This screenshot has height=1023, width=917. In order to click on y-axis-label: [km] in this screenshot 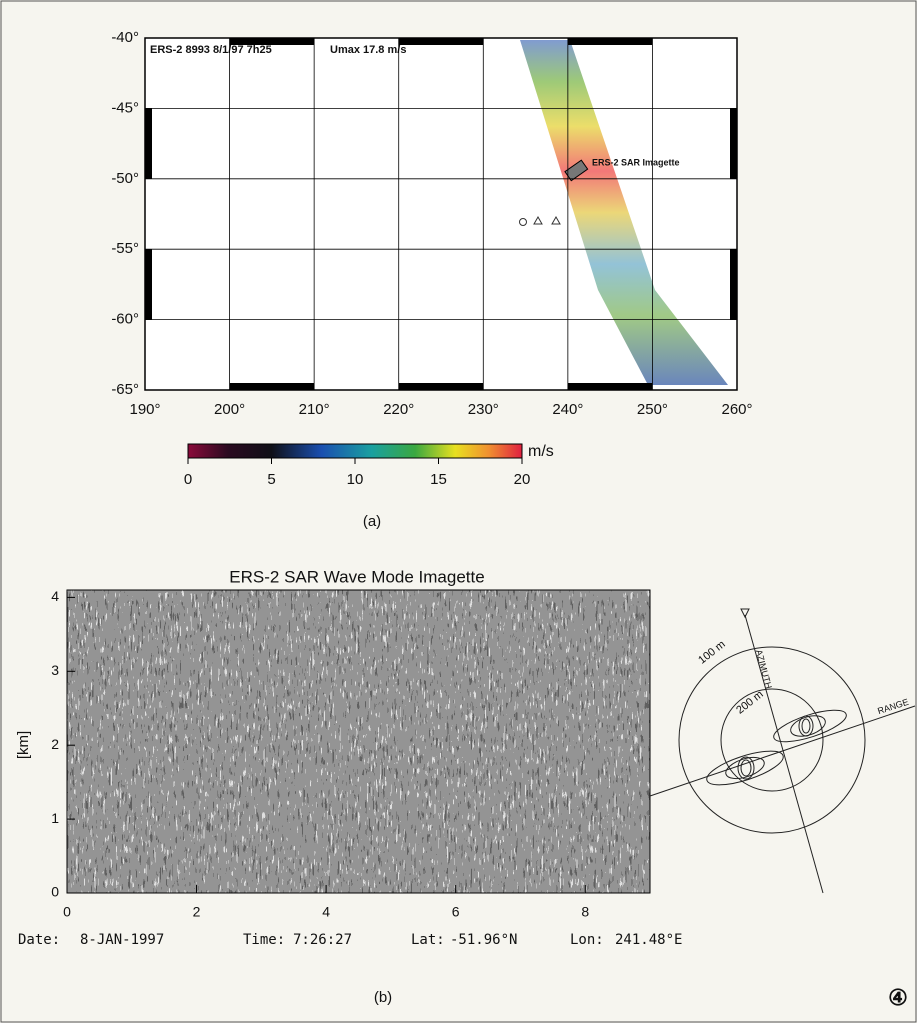, I will do `click(23, 745)`.